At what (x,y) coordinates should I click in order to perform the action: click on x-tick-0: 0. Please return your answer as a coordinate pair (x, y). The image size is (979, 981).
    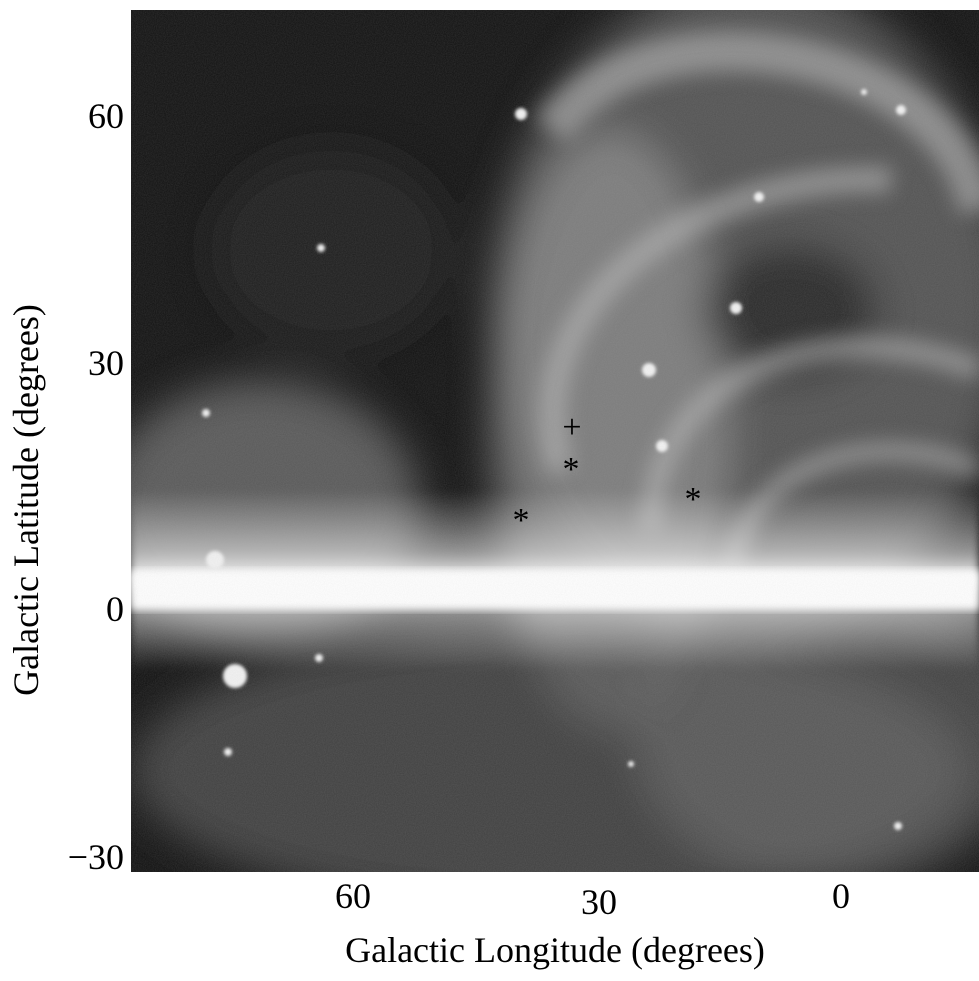
    Looking at the image, I should click on (841, 896).